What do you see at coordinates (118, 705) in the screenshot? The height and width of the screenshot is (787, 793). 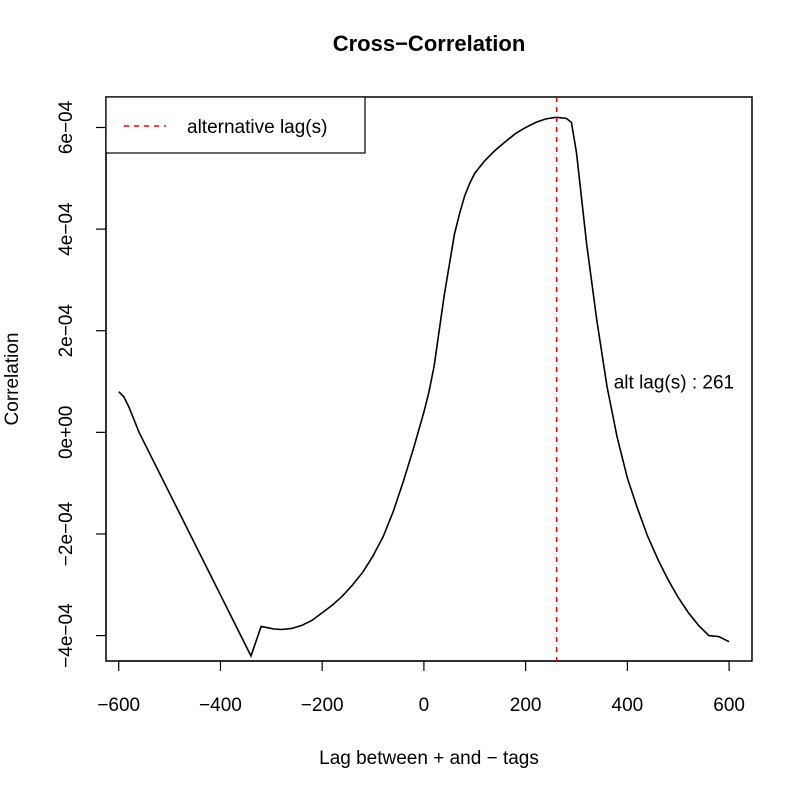 I see `x-tick-label-0: −600` at bounding box center [118, 705].